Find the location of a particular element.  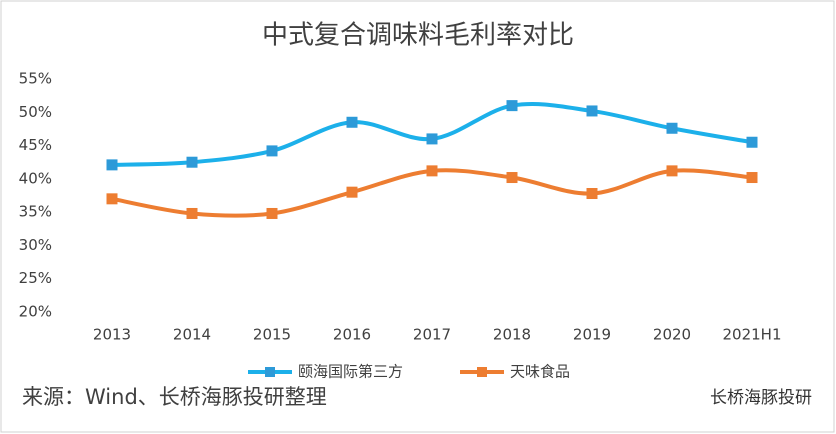

x-tick-label: 2018 is located at coordinates (512, 335).